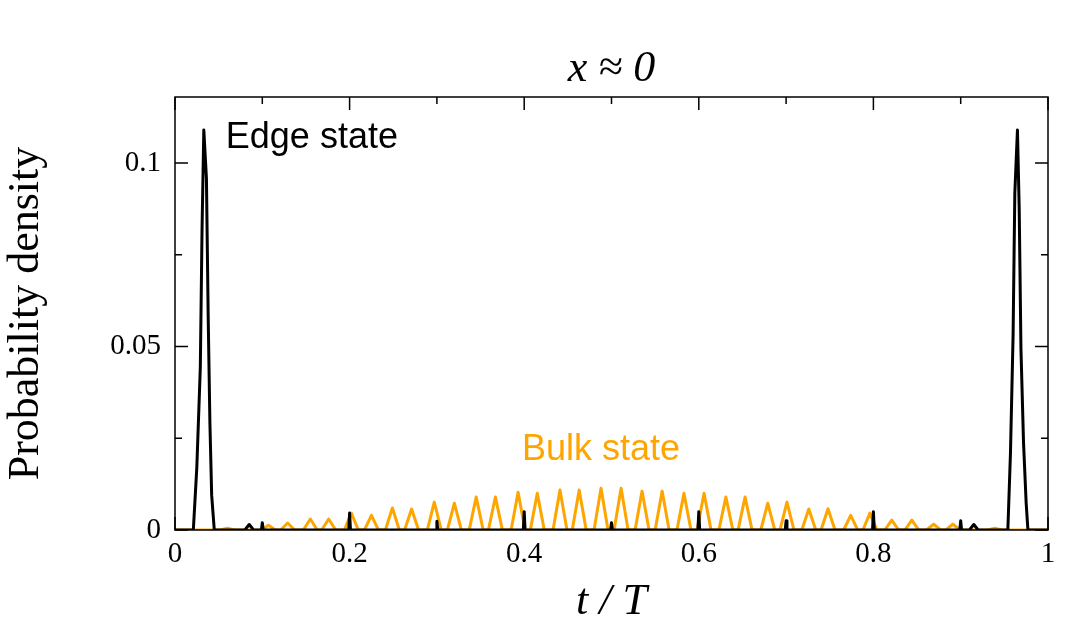 Image resolution: width=1076 pixels, height=629 pixels. What do you see at coordinates (142, 160) in the screenshot?
I see `y-tick-label: 0.1` at bounding box center [142, 160].